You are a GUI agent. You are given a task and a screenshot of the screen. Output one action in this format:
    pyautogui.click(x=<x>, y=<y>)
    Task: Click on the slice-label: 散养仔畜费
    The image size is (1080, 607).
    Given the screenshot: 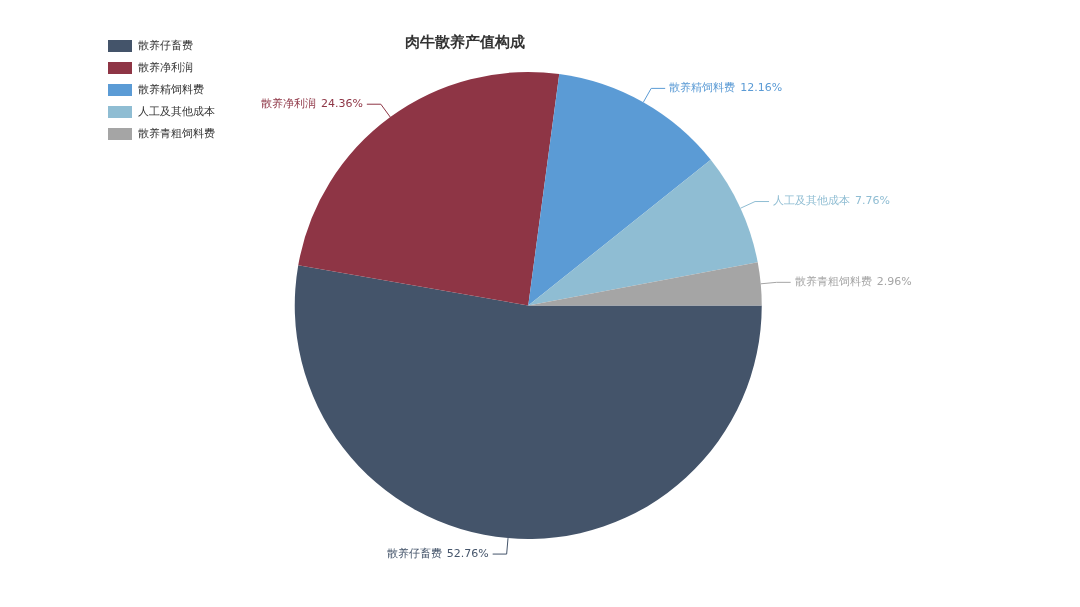 What is the action you would take?
    pyautogui.click(x=414, y=553)
    